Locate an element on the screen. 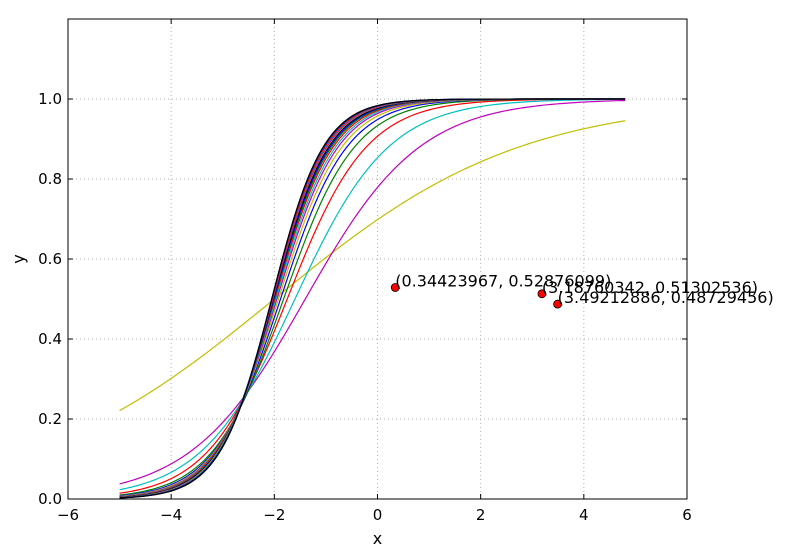 This screenshot has height=557, width=792. x-tick-label: −6 is located at coordinates (68, 515).